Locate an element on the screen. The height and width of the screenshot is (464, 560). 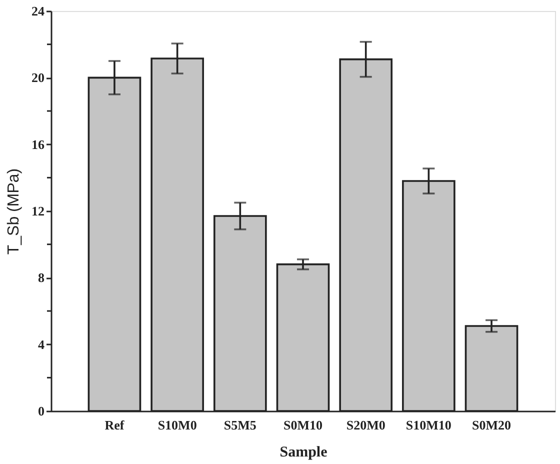
y-tick-label: 20 is located at coordinates (38, 78).